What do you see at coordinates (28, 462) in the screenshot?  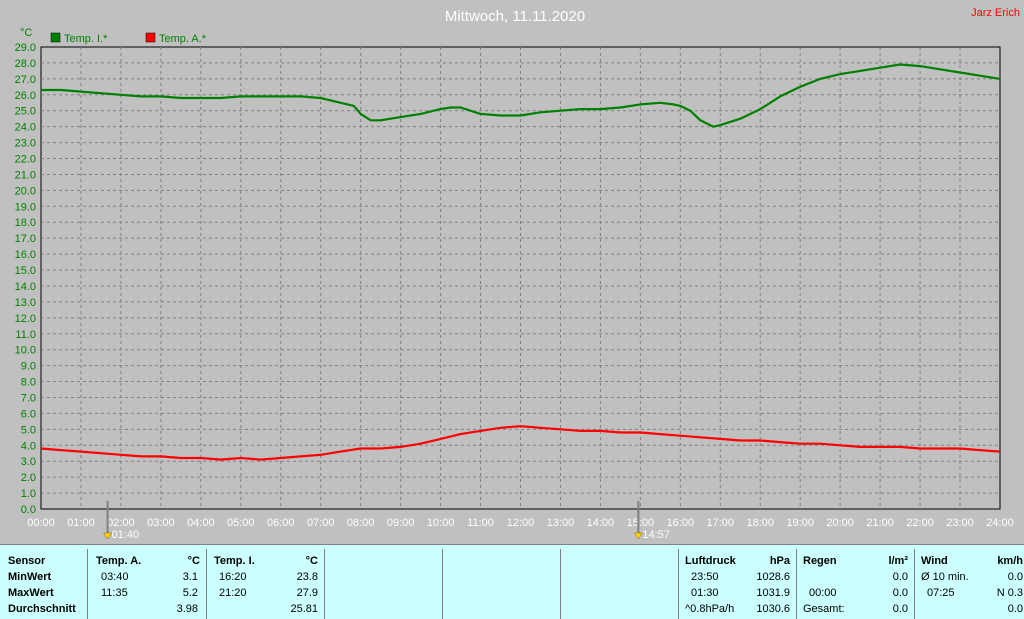 I see `y-tick-label: 3.0` at bounding box center [28, 462].